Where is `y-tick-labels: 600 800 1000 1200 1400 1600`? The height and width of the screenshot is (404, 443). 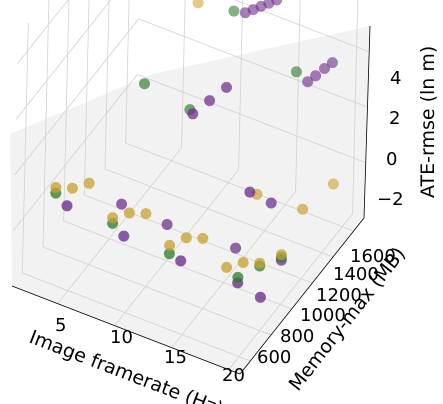
y-tick-labels: 600 800 1000 1200 1400 1600 is located at coordinates (326, 307).